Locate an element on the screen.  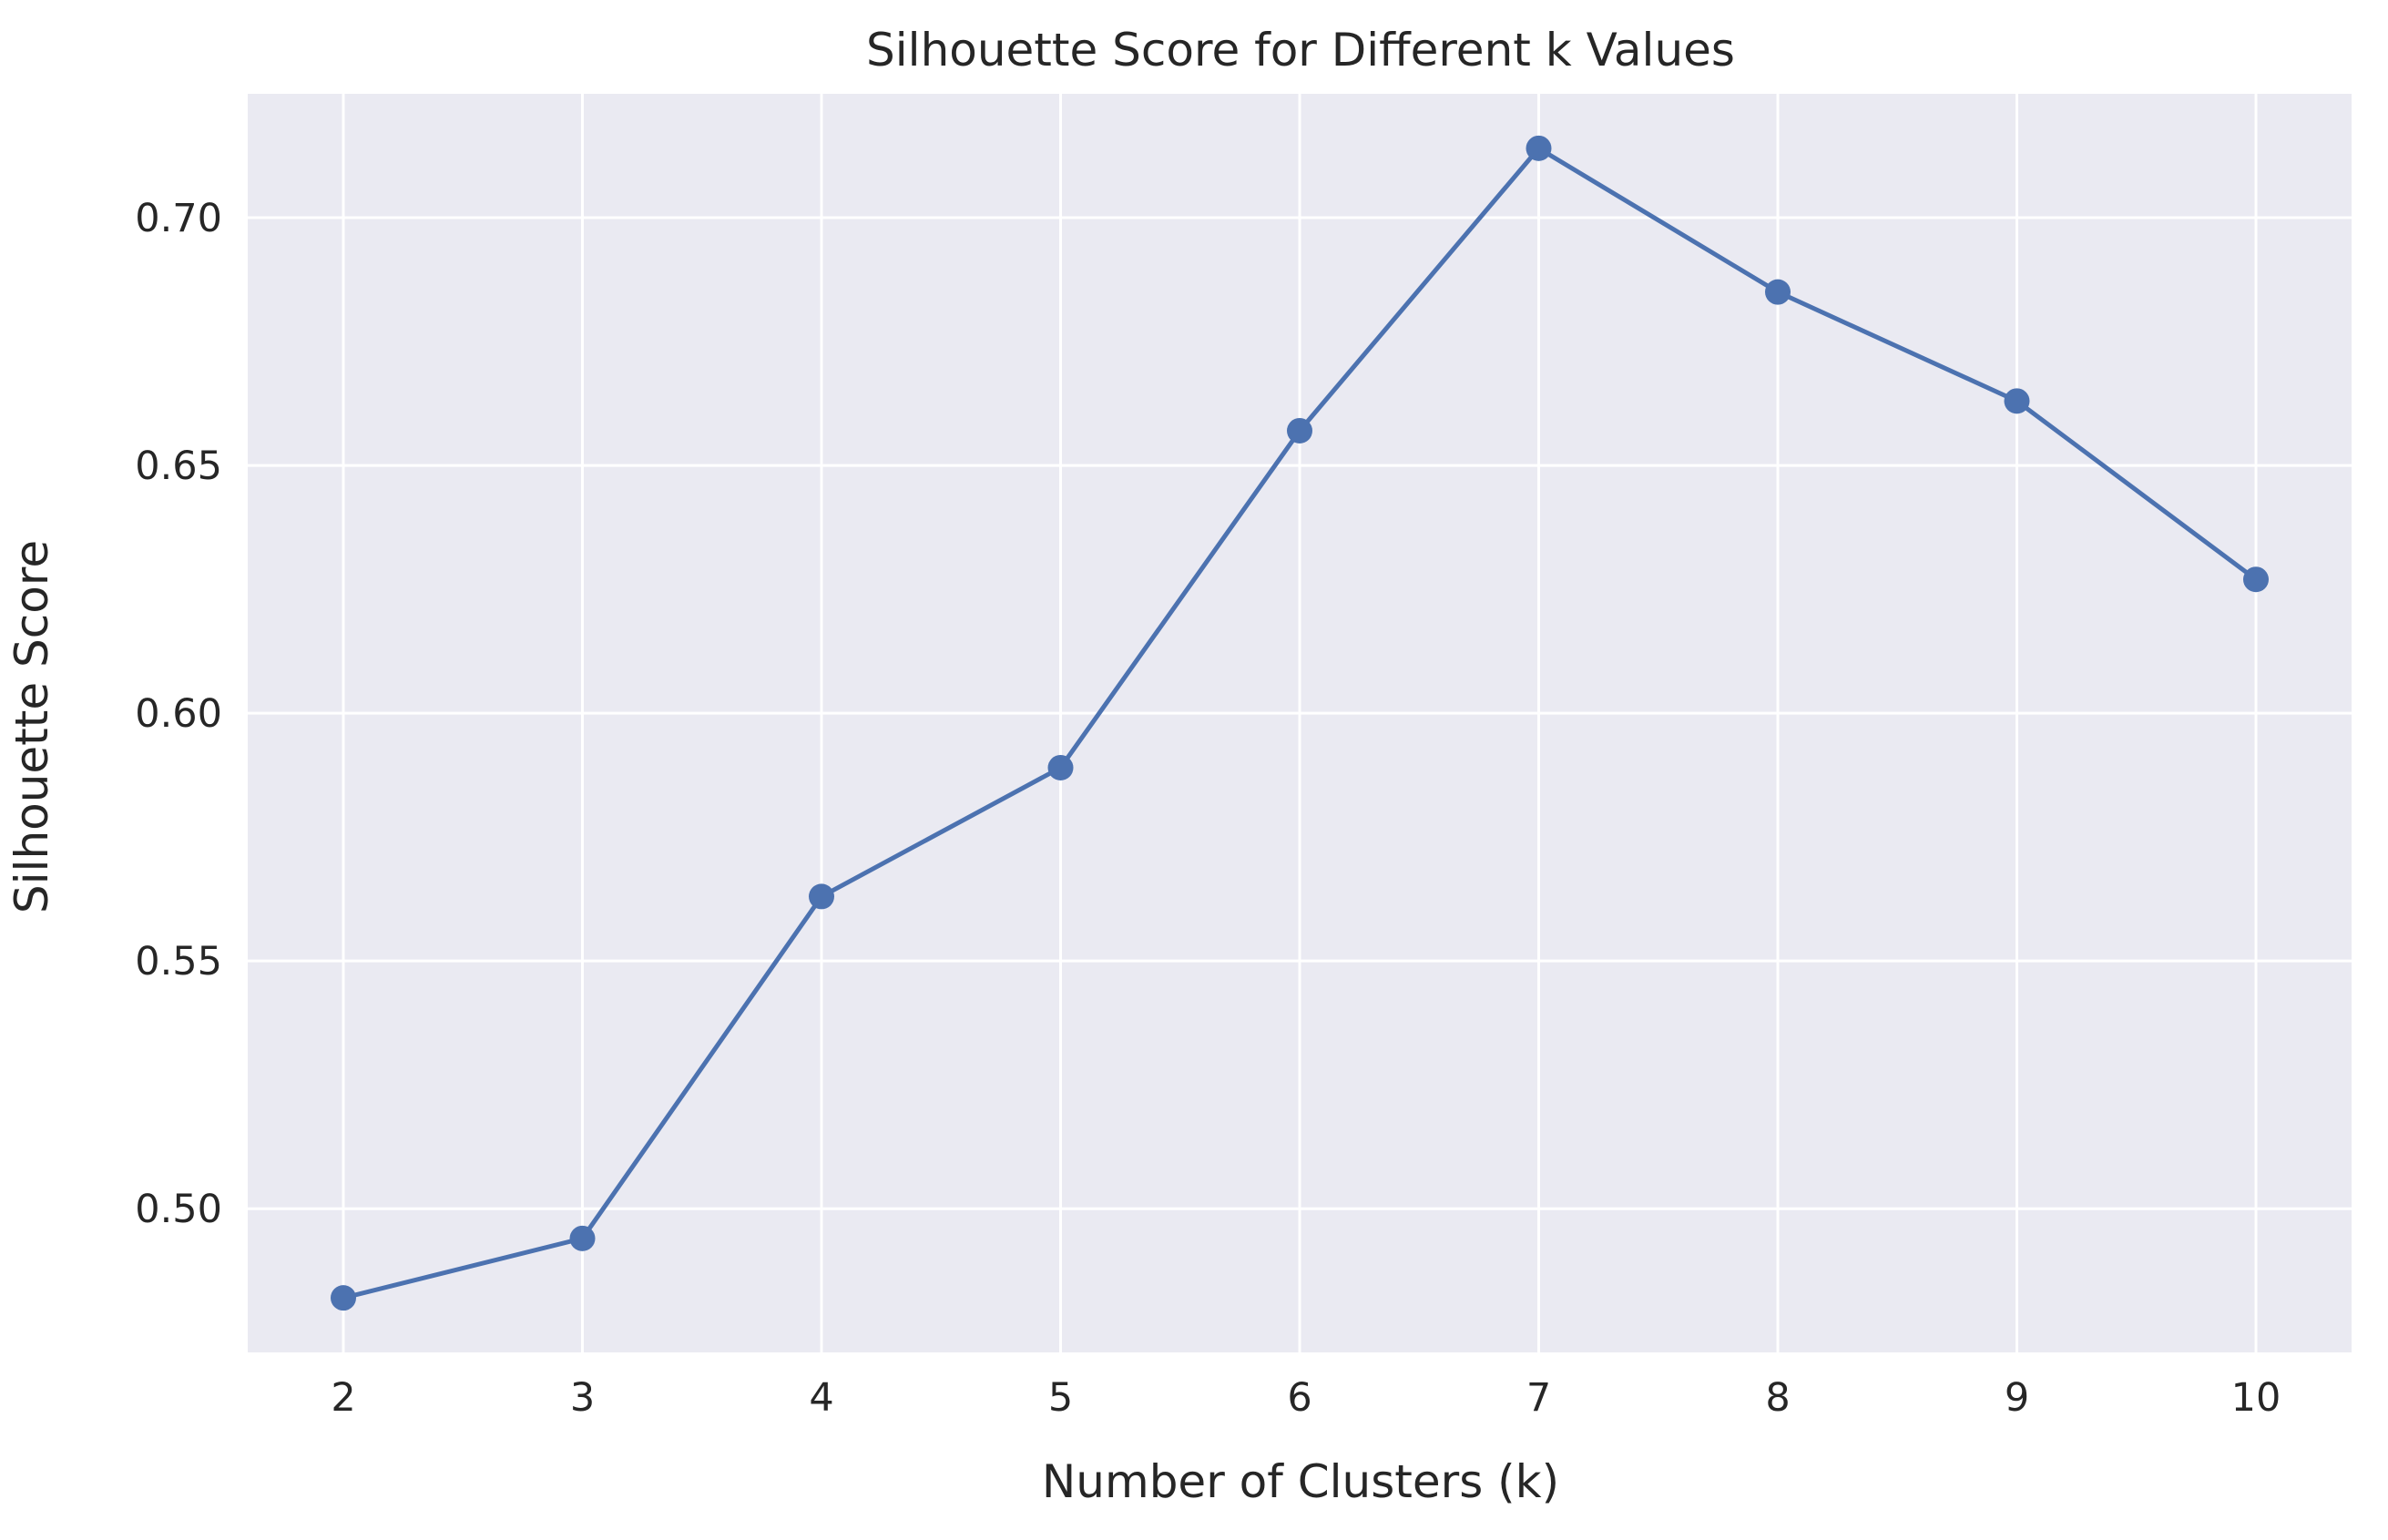
y-tick-label: 0.65 is located at coordinates (178, 466).